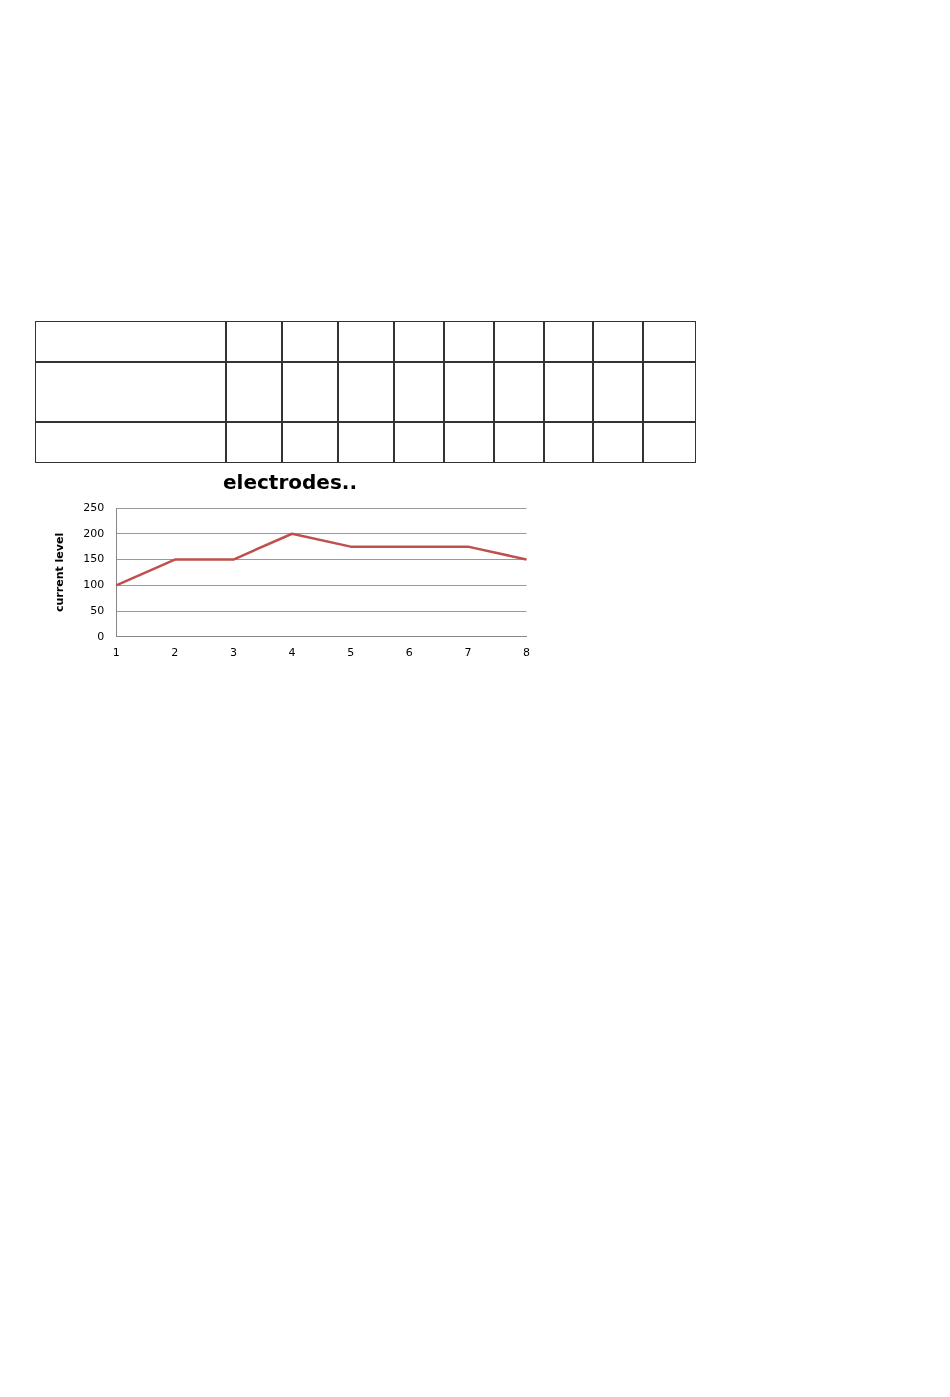 The height and width of the screenshot is (1397, 950). What do you see at coordinates (94, 585) in the screenshot?
I see `y-tick-label: 100` at bounding box center [94, 585].